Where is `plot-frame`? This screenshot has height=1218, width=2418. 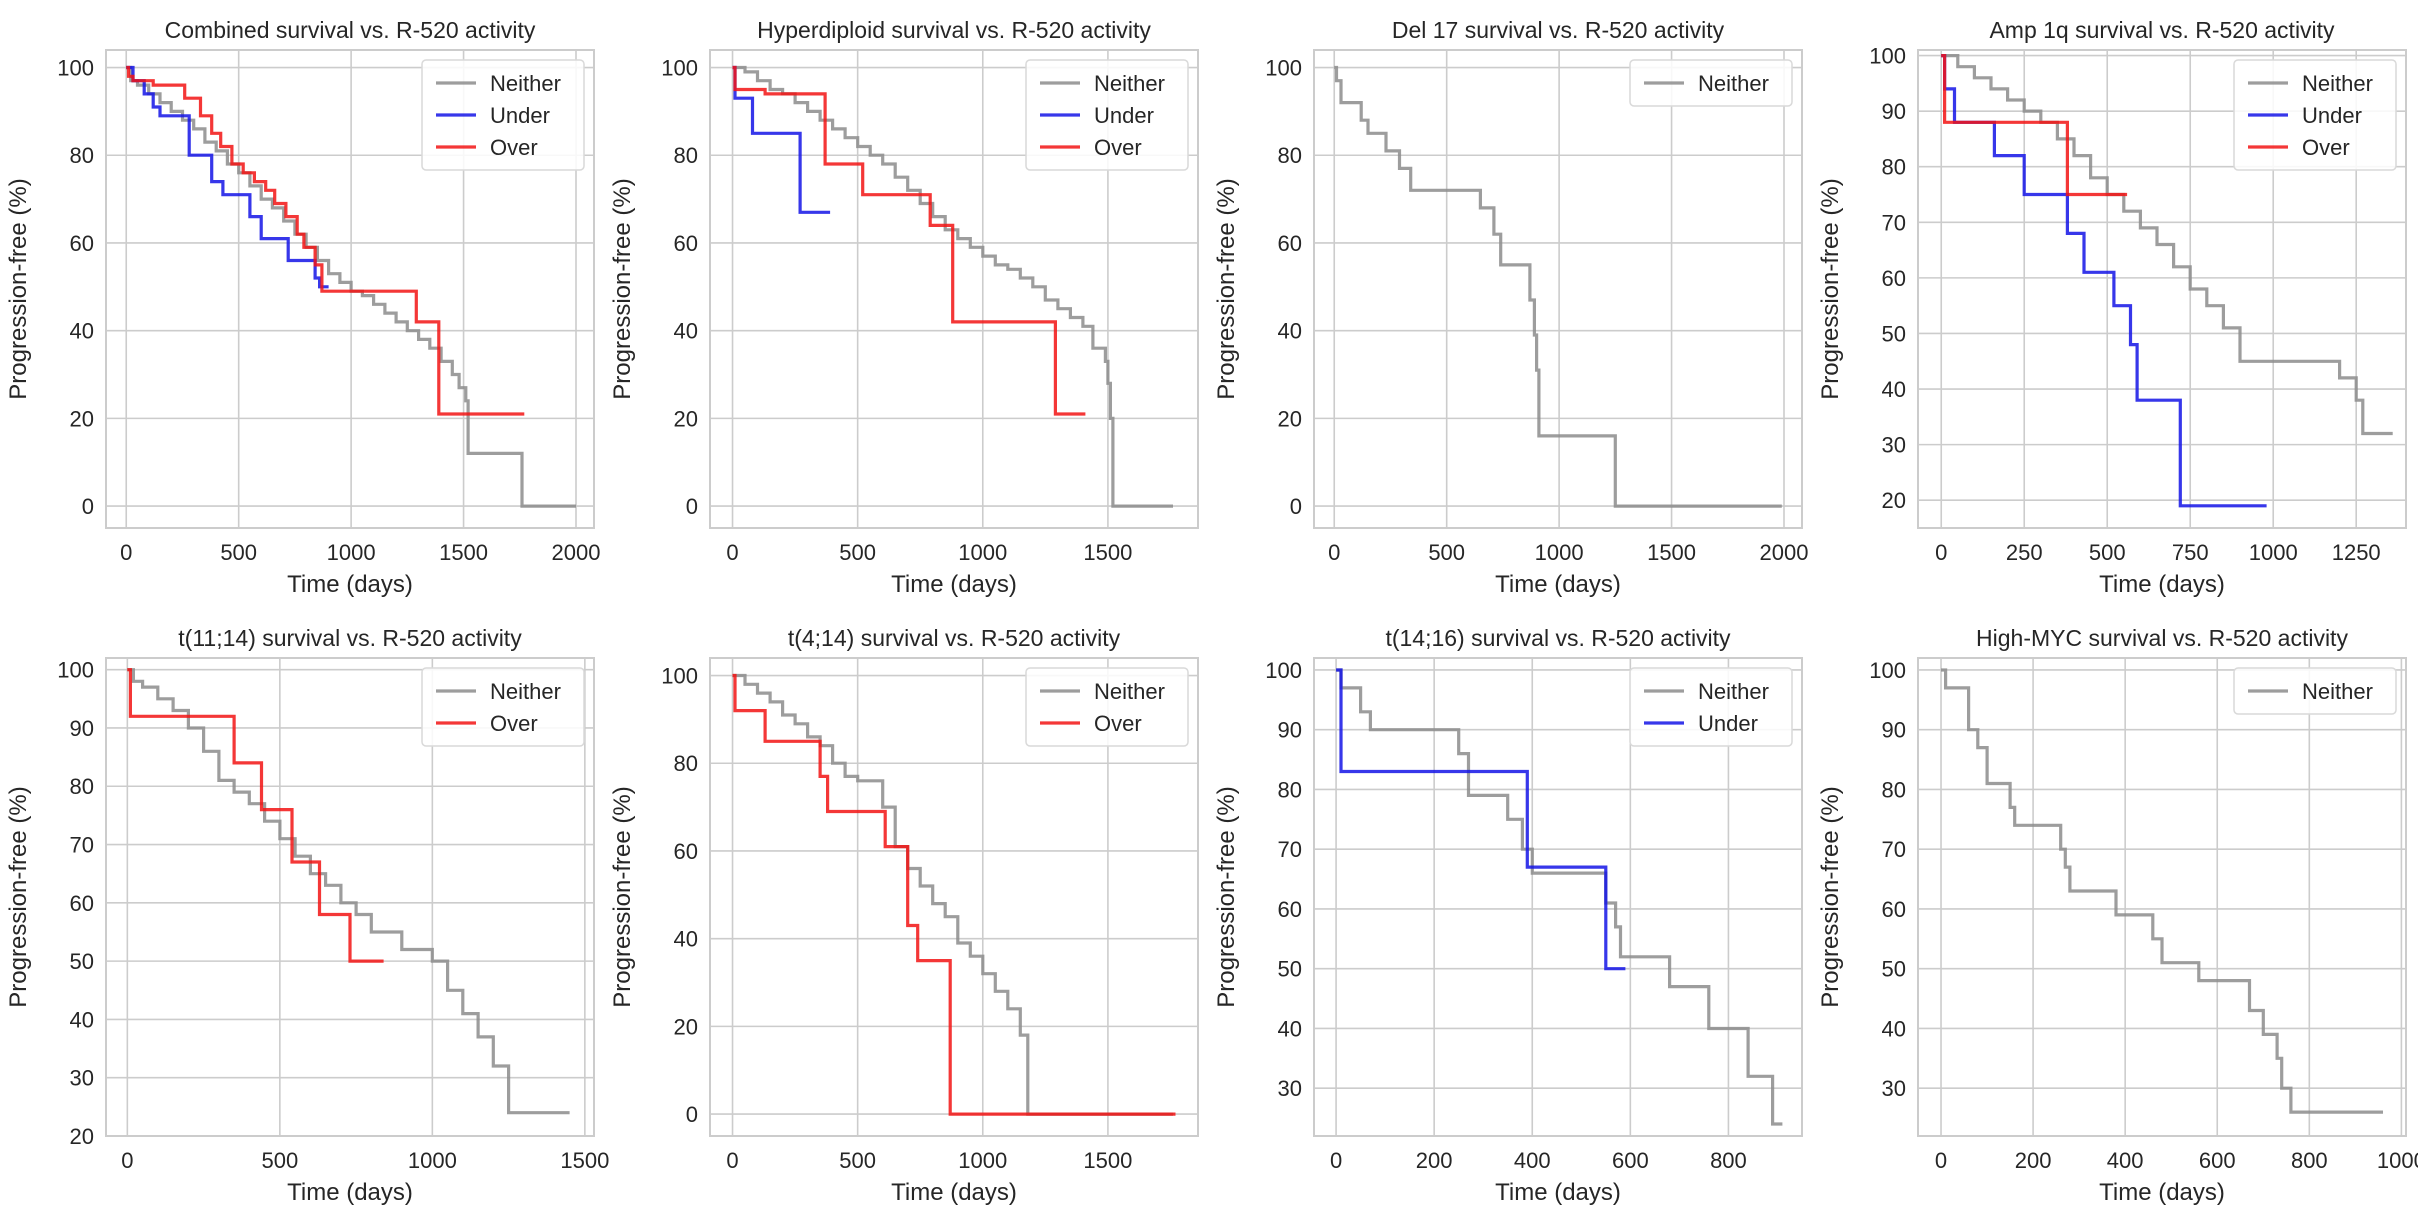
plot-frame is located at coordinates (2162, 289).